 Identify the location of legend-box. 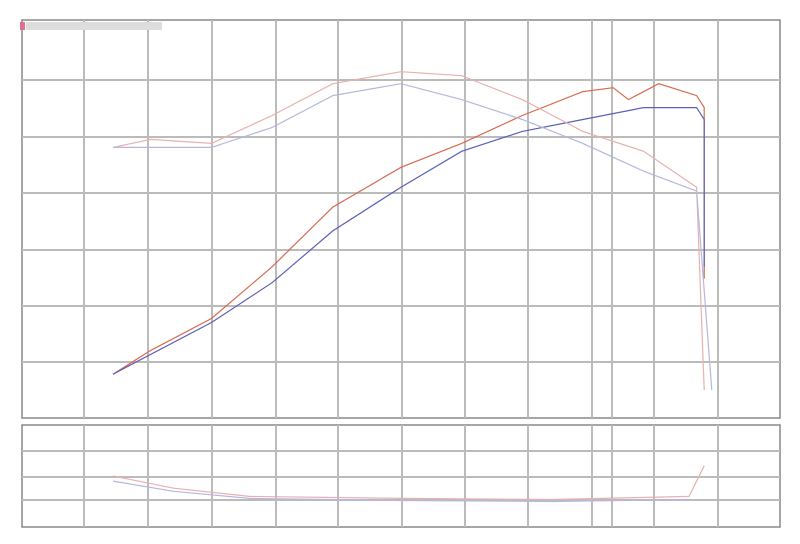
(94, 26).